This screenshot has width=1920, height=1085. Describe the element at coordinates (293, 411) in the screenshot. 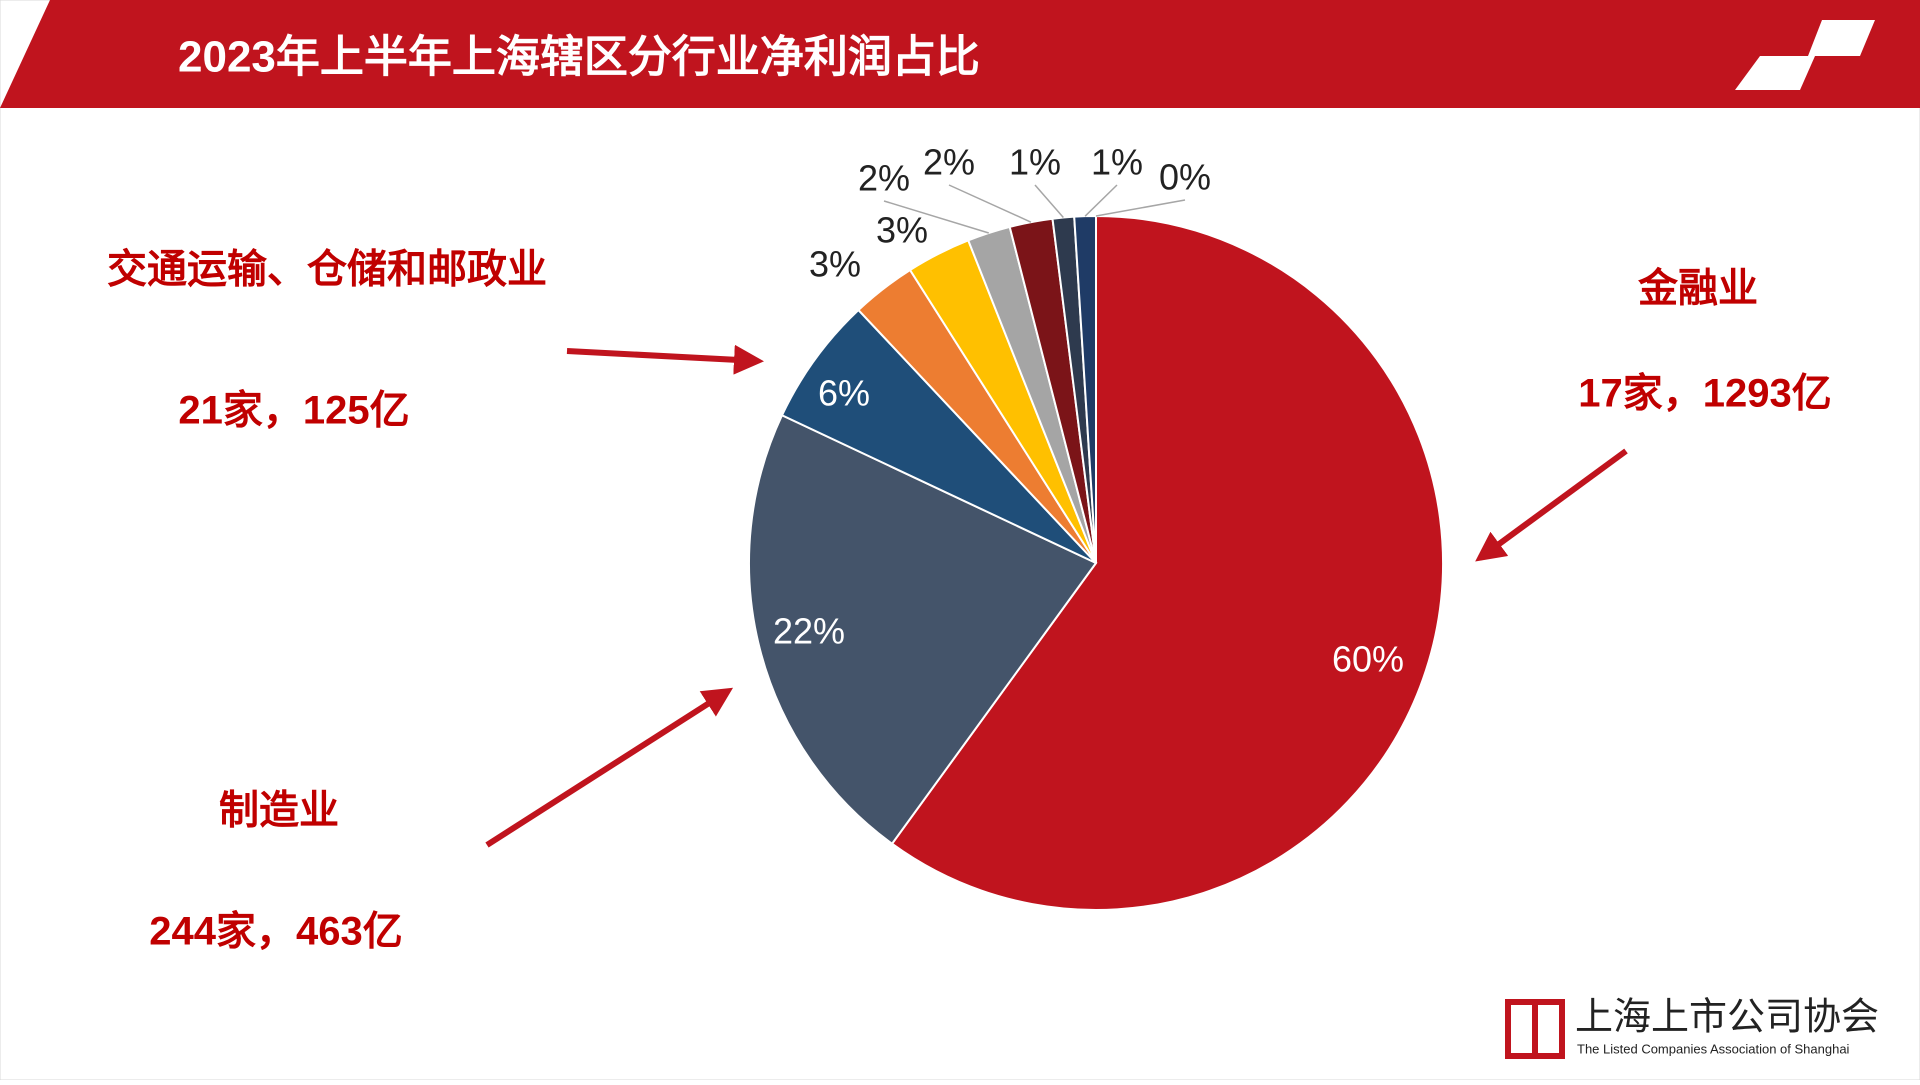

I see `annotation-detail: 21家，125亿` at that location.